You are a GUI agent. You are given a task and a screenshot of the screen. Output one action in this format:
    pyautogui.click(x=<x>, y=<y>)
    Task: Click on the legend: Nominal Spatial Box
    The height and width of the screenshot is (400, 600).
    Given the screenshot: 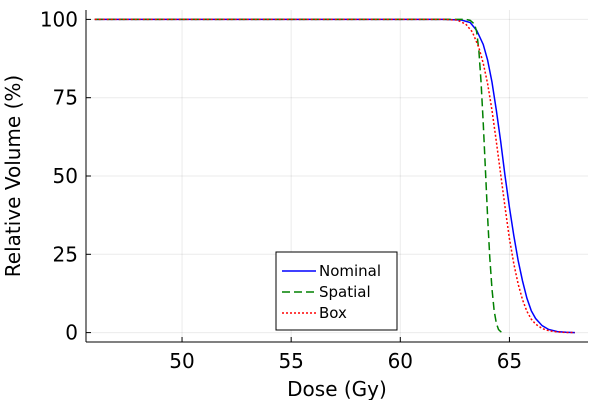 What is the action you would take?
    pyautogui.click(x=336, y=291)
    